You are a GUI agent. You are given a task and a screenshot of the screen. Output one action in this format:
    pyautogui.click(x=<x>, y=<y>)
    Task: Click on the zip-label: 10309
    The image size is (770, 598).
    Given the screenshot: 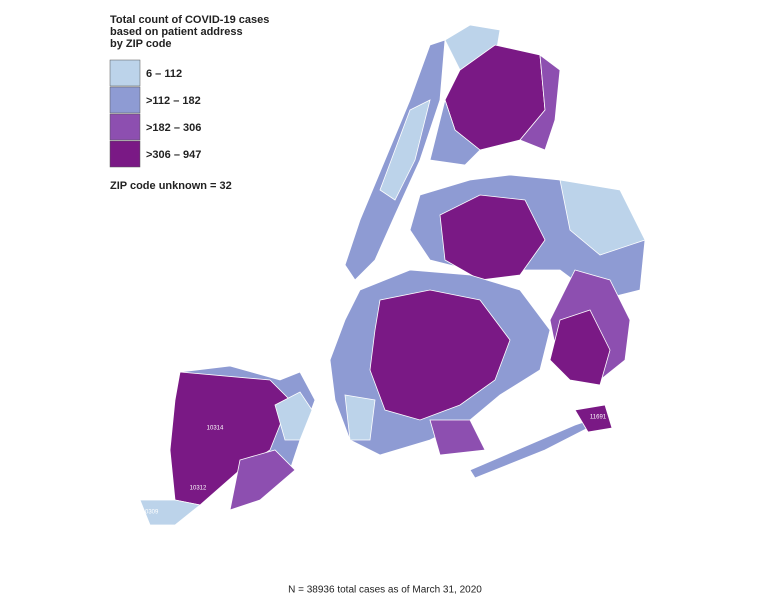 What is the action you would take?
    pyautogui.click(x=150, y=513)
    